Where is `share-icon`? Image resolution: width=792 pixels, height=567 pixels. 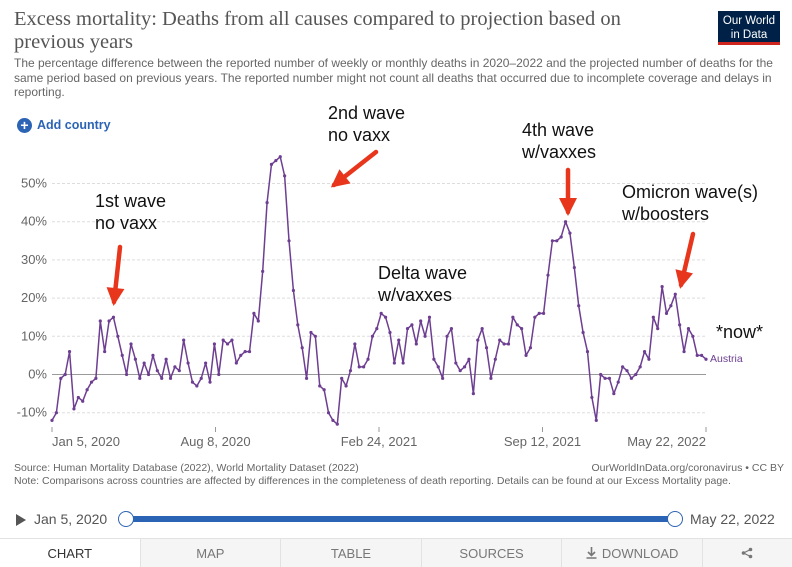
share-icon is located at coordinates (747, 553).